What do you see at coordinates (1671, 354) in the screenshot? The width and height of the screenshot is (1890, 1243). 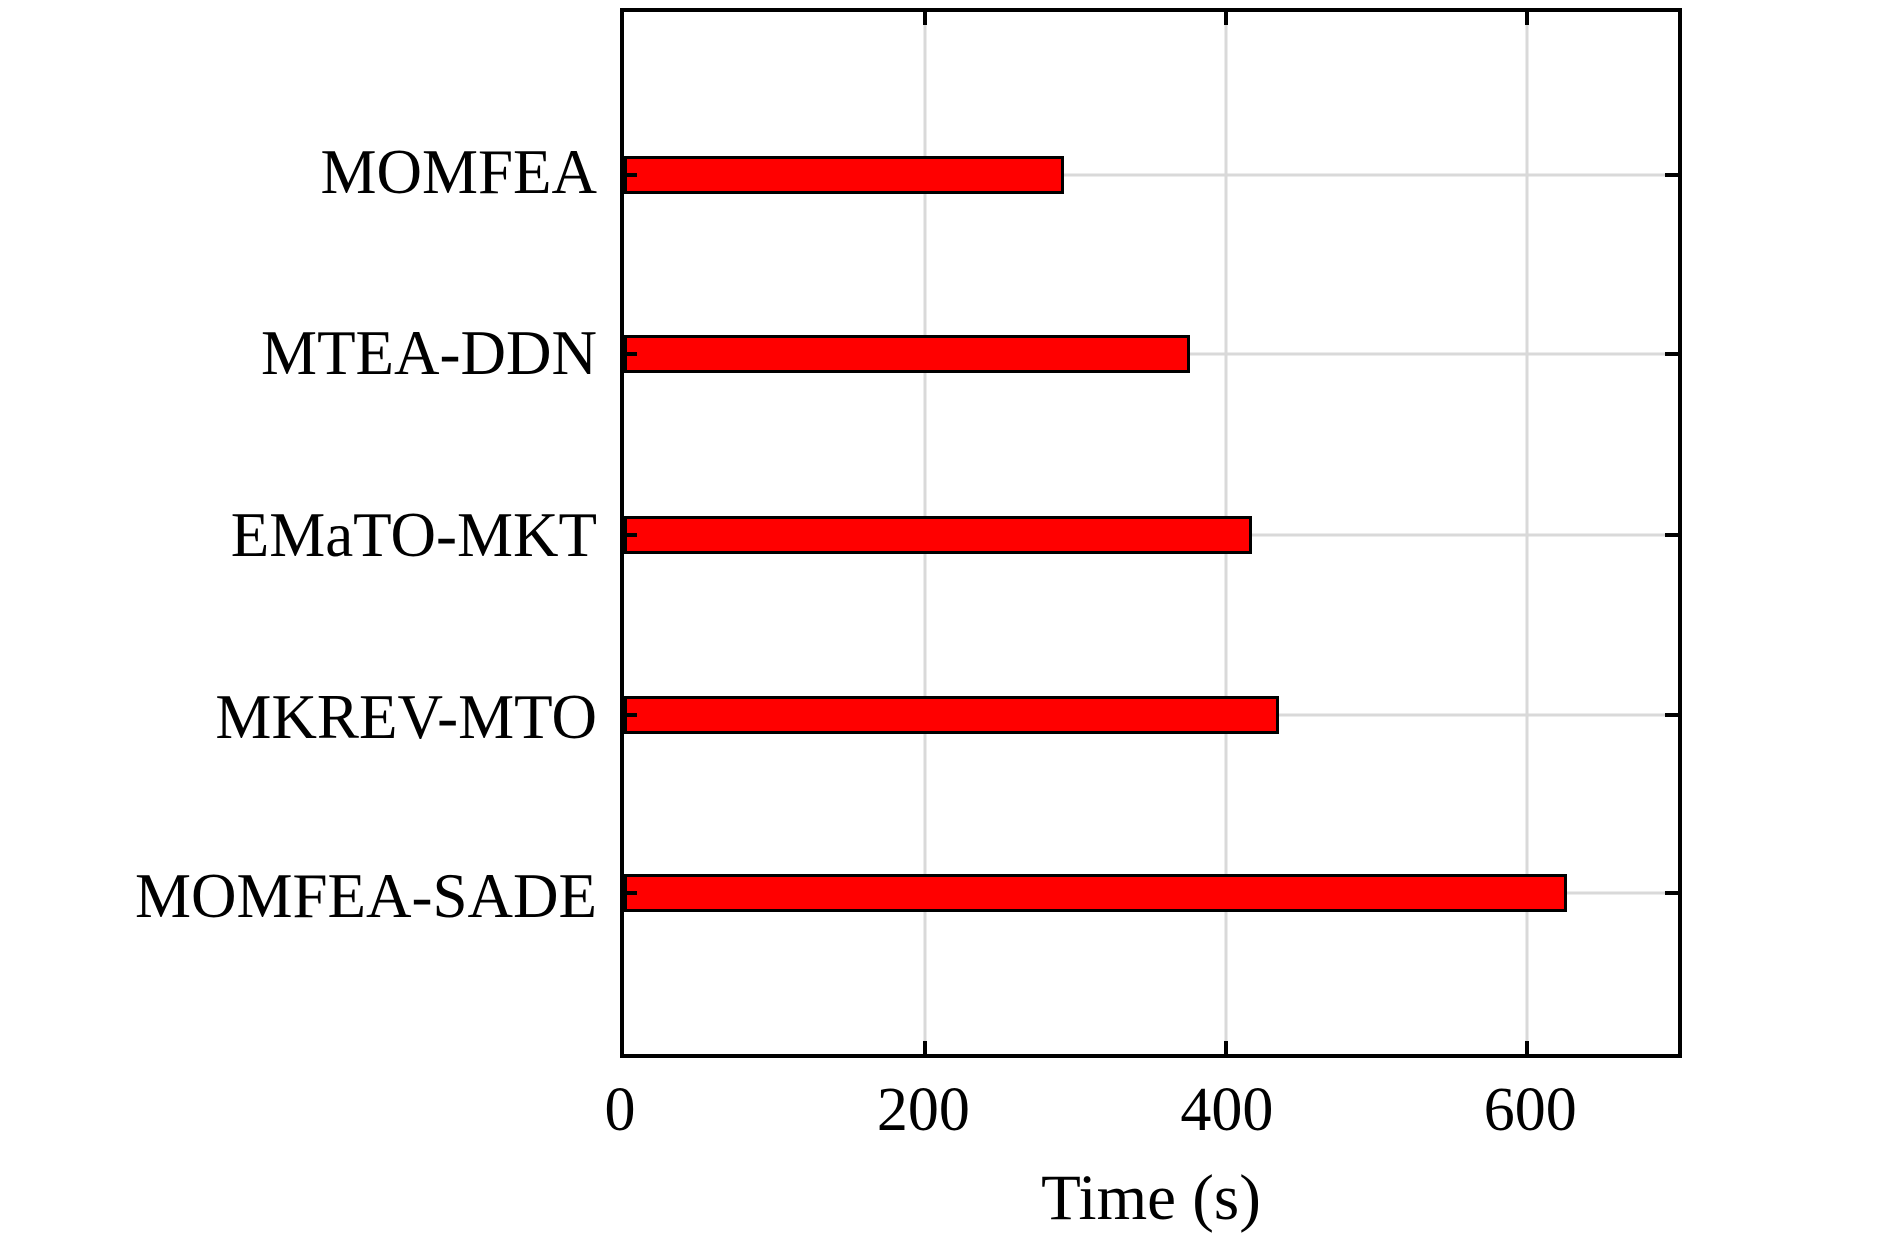 I see `y-tick-mark-right-mtea-ddn` at bounding box center [1671, 354].